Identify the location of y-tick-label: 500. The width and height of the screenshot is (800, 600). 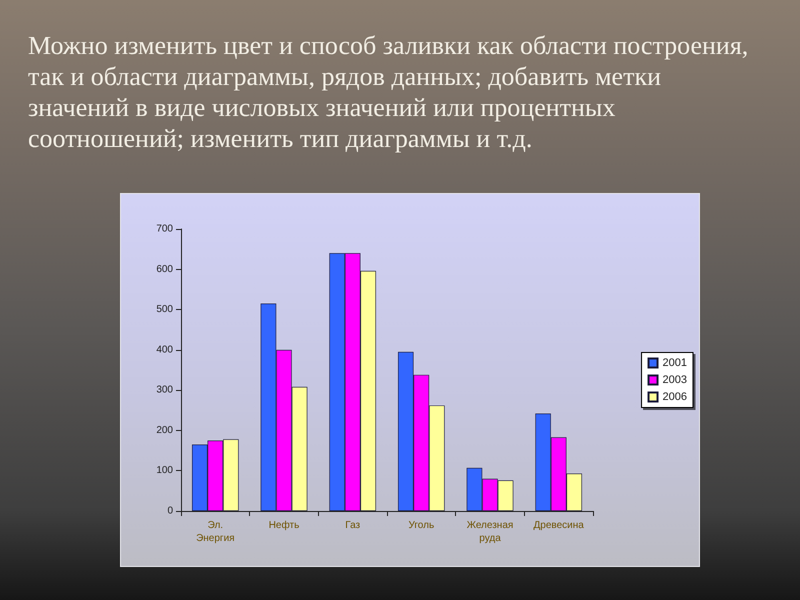
(165, 310).